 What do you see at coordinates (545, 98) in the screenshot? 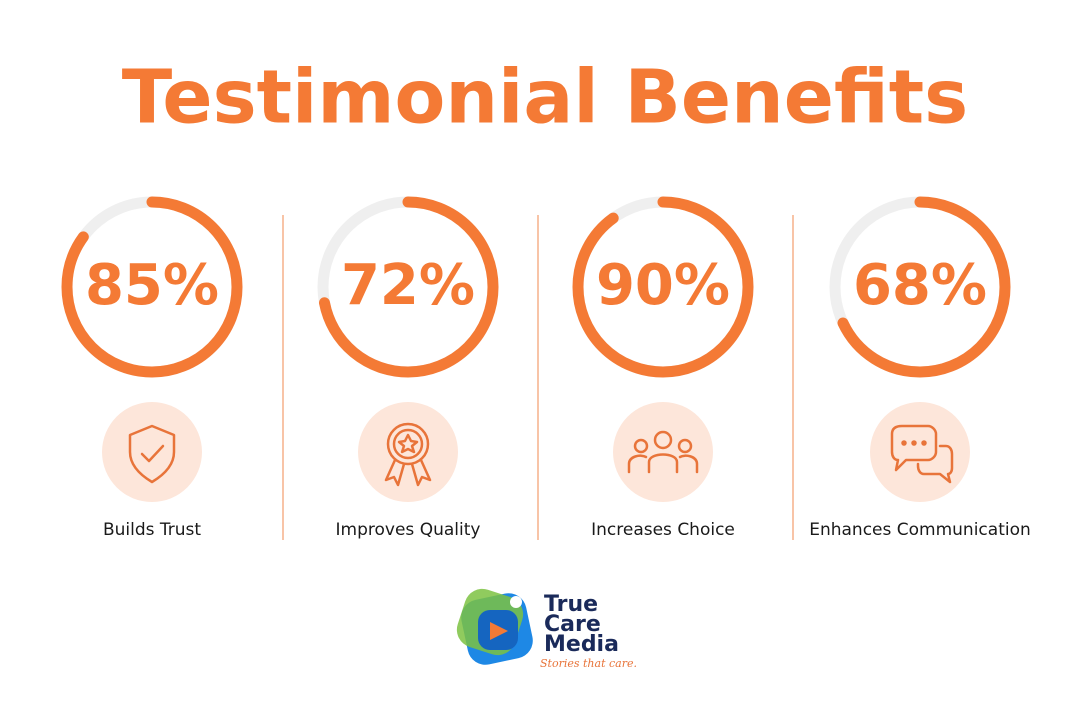
I see `title: Testimonial Benefits` at bounding box center [545, 98].